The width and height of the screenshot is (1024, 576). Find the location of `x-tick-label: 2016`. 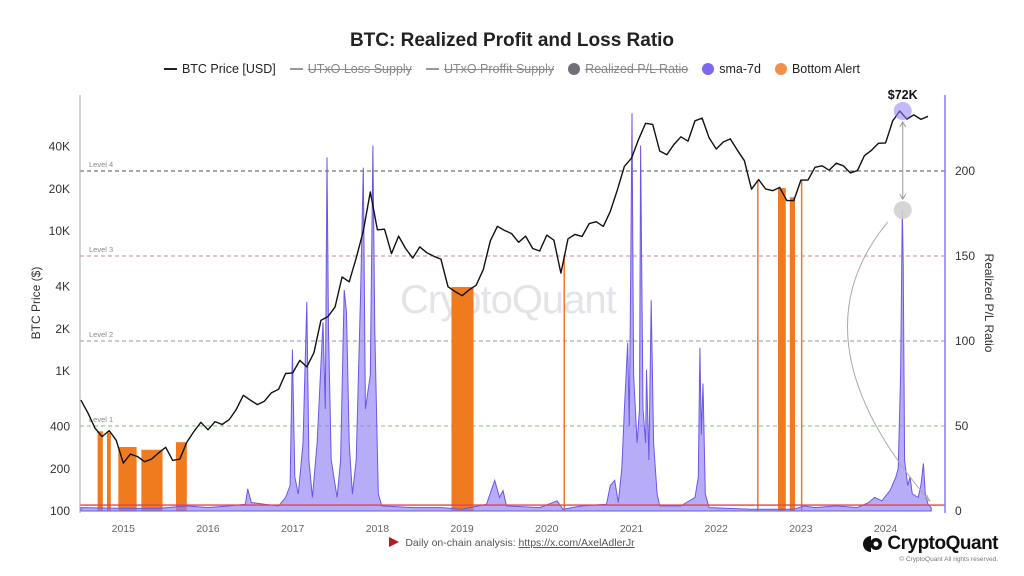

x-tick-label: 2016 is located at coordinates (208, 529).